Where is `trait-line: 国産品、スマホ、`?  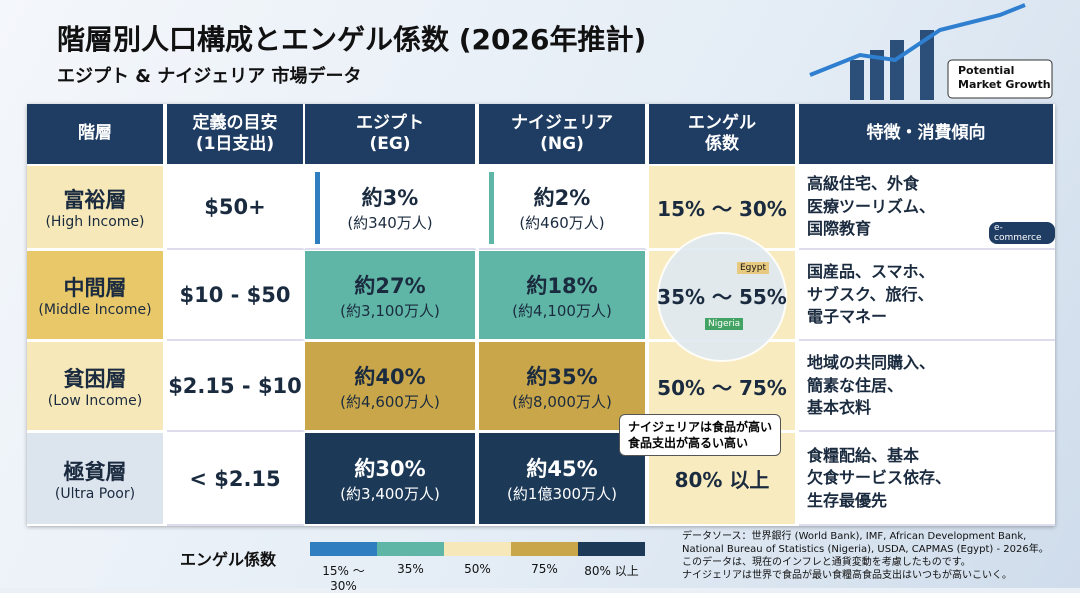 trait-line: 国産品、スマホ、 is located at coordinates (871, 272).